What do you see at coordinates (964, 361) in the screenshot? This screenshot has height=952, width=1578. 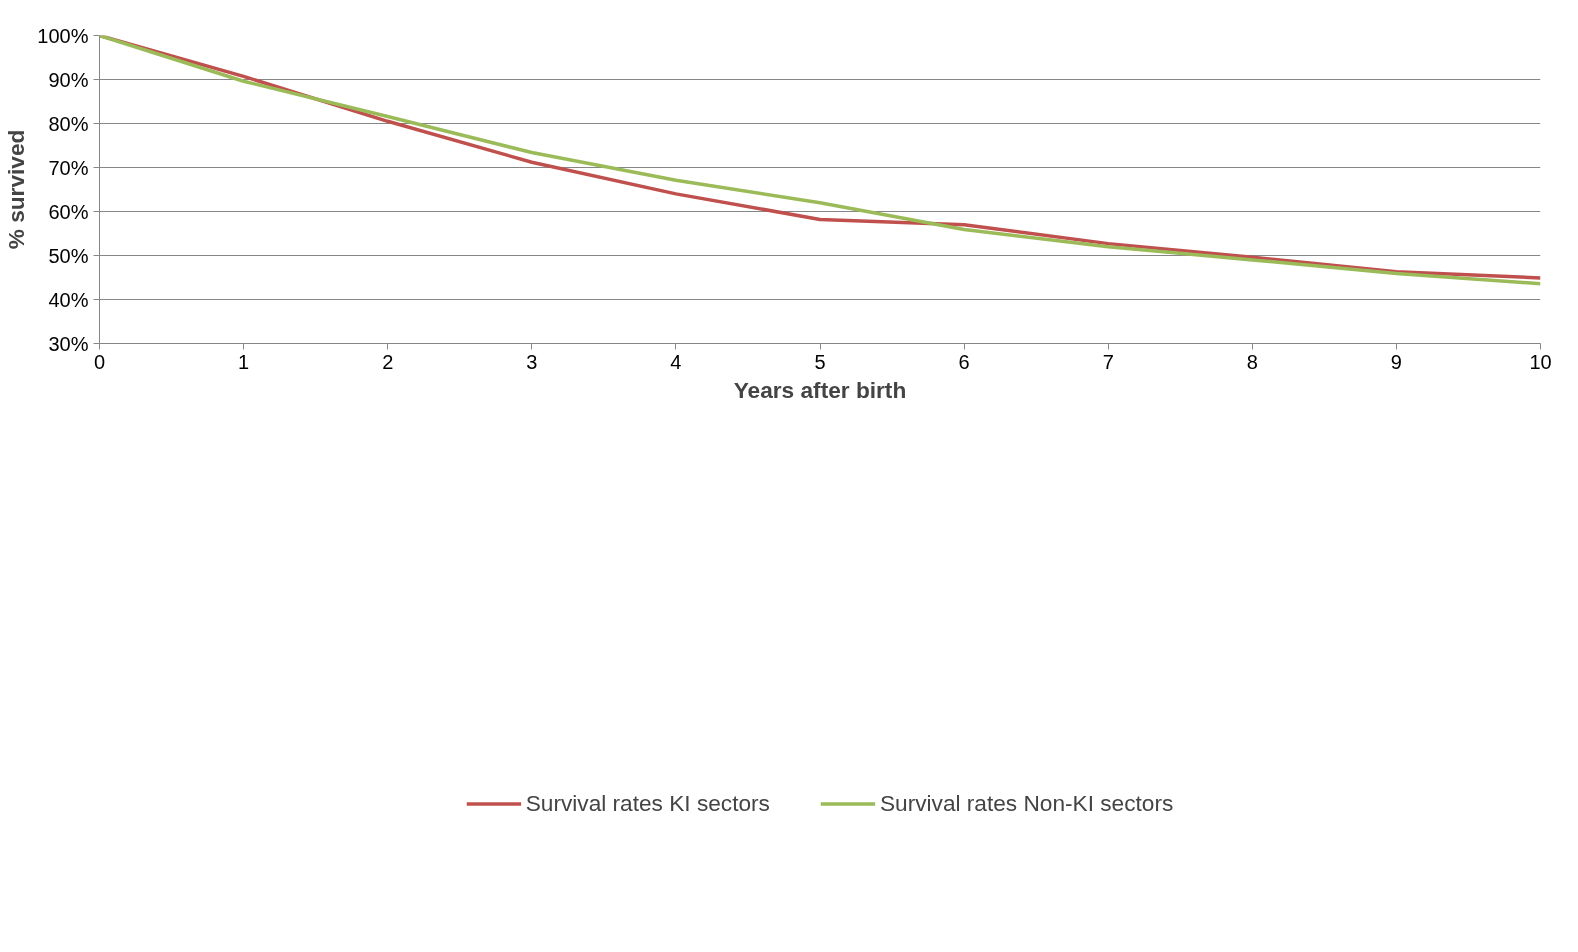 I see `x-tick-label: 6` at bounding box center [964, 361].